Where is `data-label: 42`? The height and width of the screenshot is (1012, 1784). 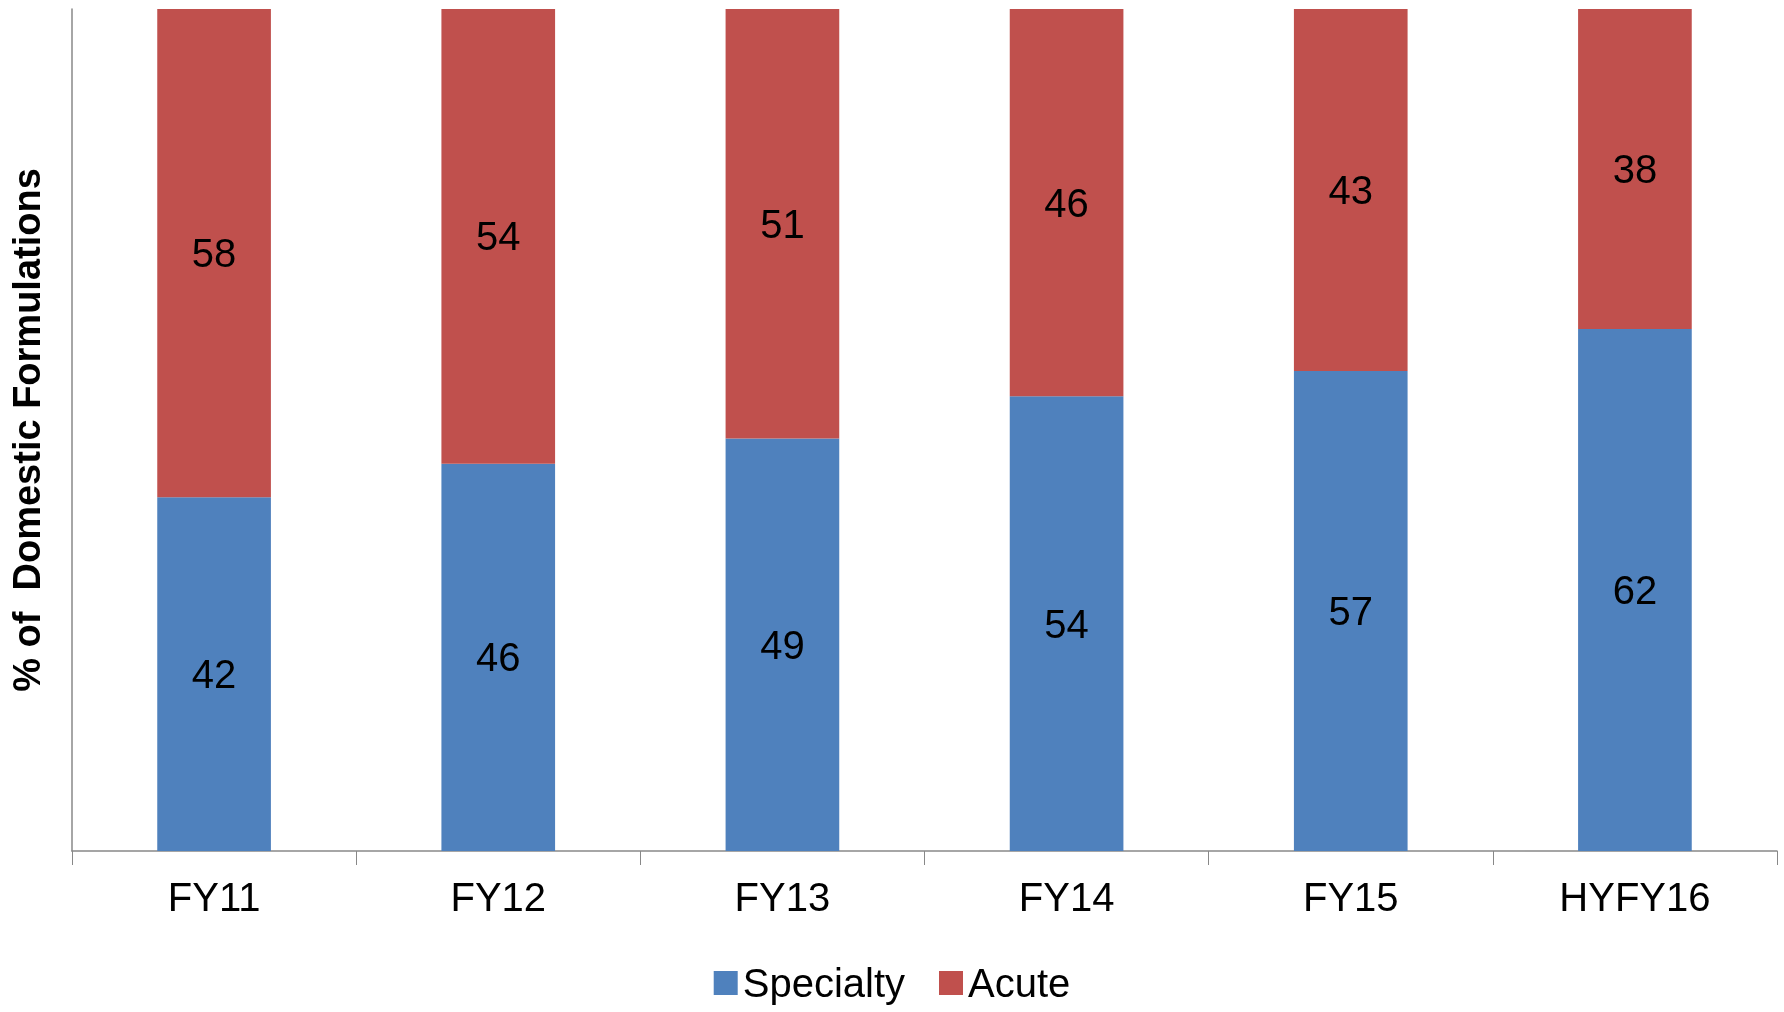
data-label: 42 is located at coordinates (214, 674).